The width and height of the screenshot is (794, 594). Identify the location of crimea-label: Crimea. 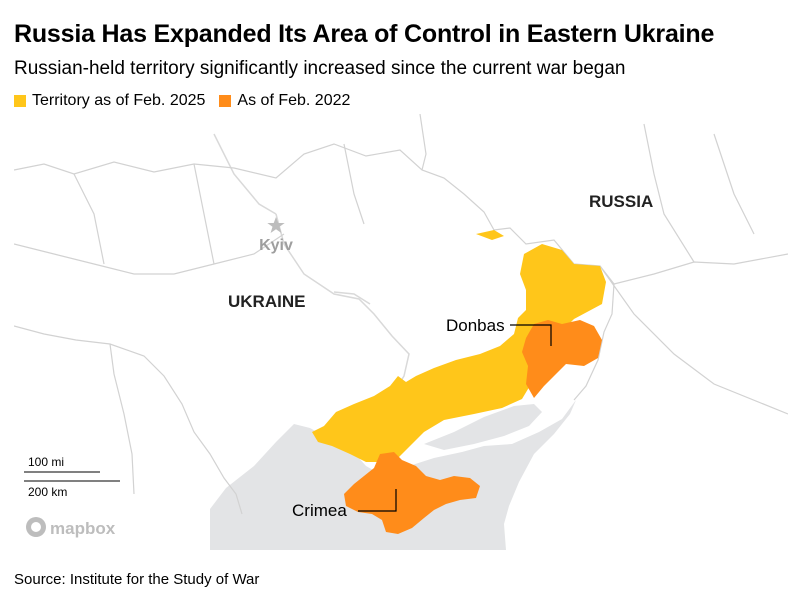
(319, 510).